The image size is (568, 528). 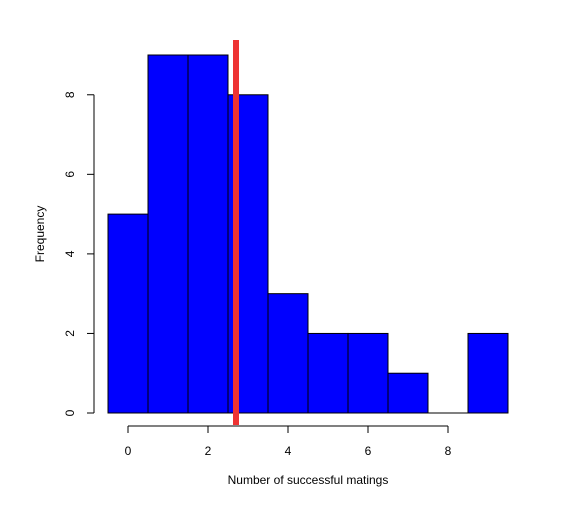 I want to click on x-tick-label-2: 2, so click(x=208, y=451).